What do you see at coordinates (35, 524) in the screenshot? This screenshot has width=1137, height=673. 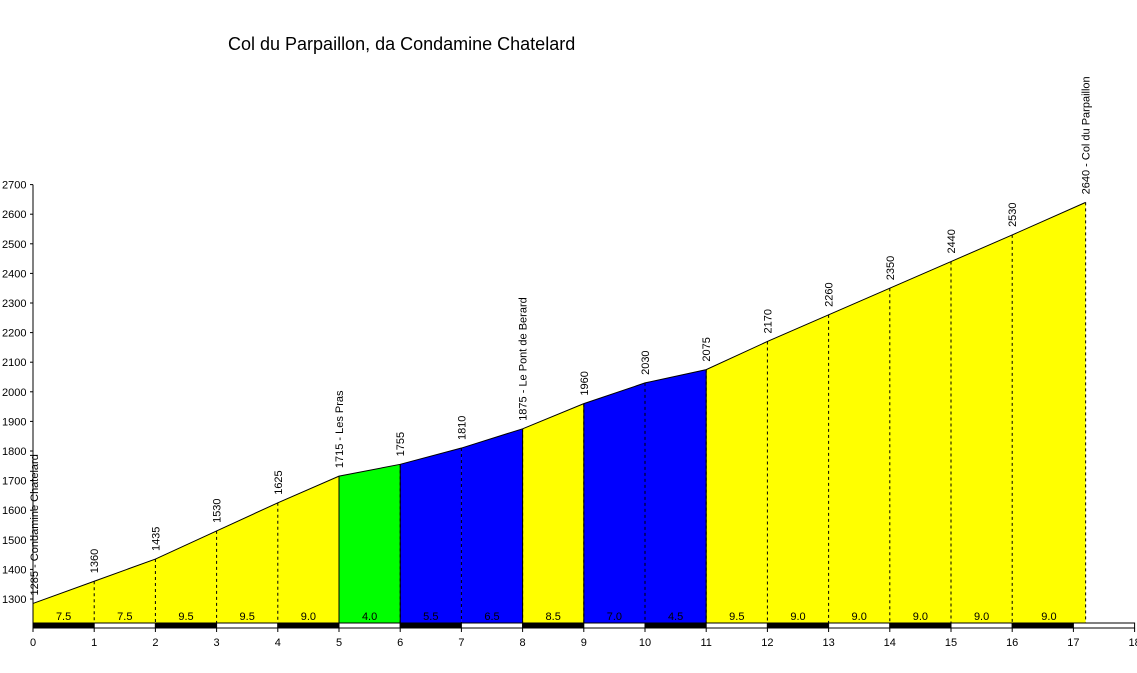 I see `altitude-label: 1285 - Condamine Chatelard` at bounding box center [35, 524].